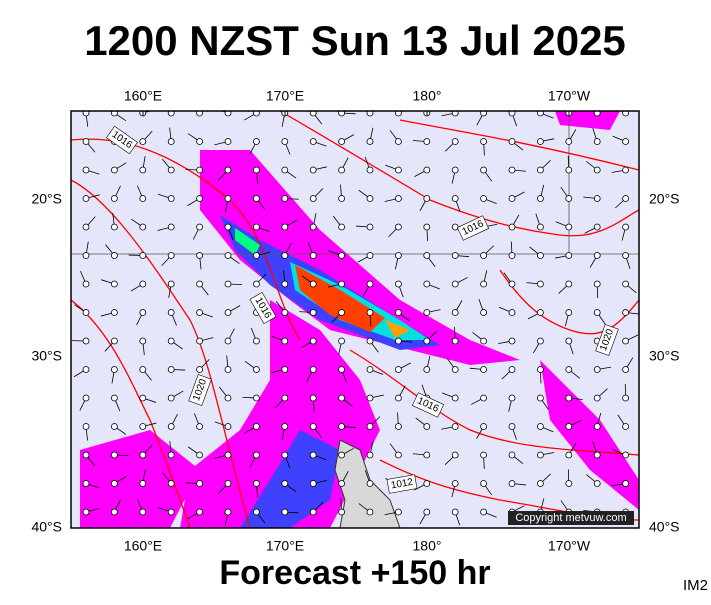 The width and height of the screenshot is (711, 605). I want to click on left-label: 20°S, so click(46, 199).